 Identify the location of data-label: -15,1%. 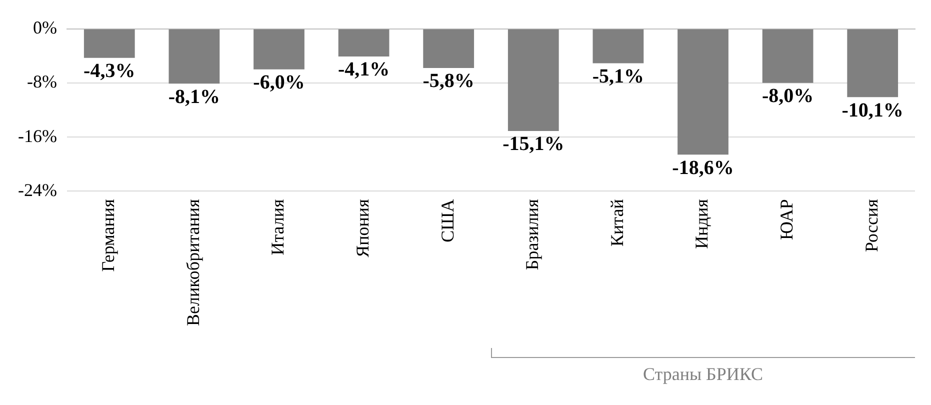
(533, 144).